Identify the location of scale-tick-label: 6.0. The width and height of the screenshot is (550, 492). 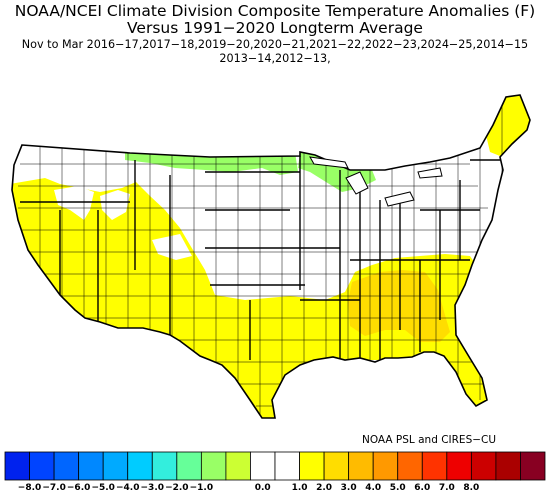
(422, 487).